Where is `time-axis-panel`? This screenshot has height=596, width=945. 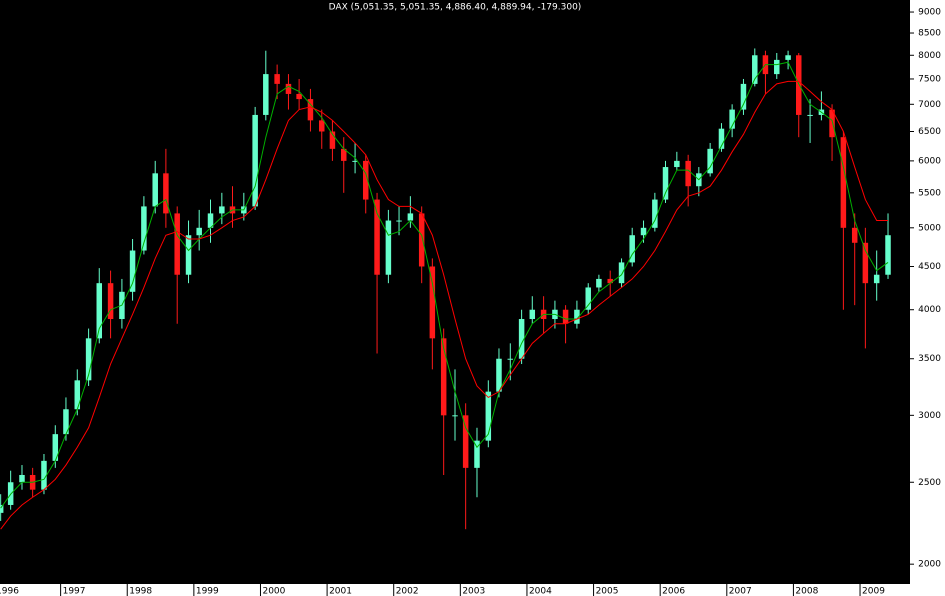
time-axis-panel is located at coordinates (455, 590).